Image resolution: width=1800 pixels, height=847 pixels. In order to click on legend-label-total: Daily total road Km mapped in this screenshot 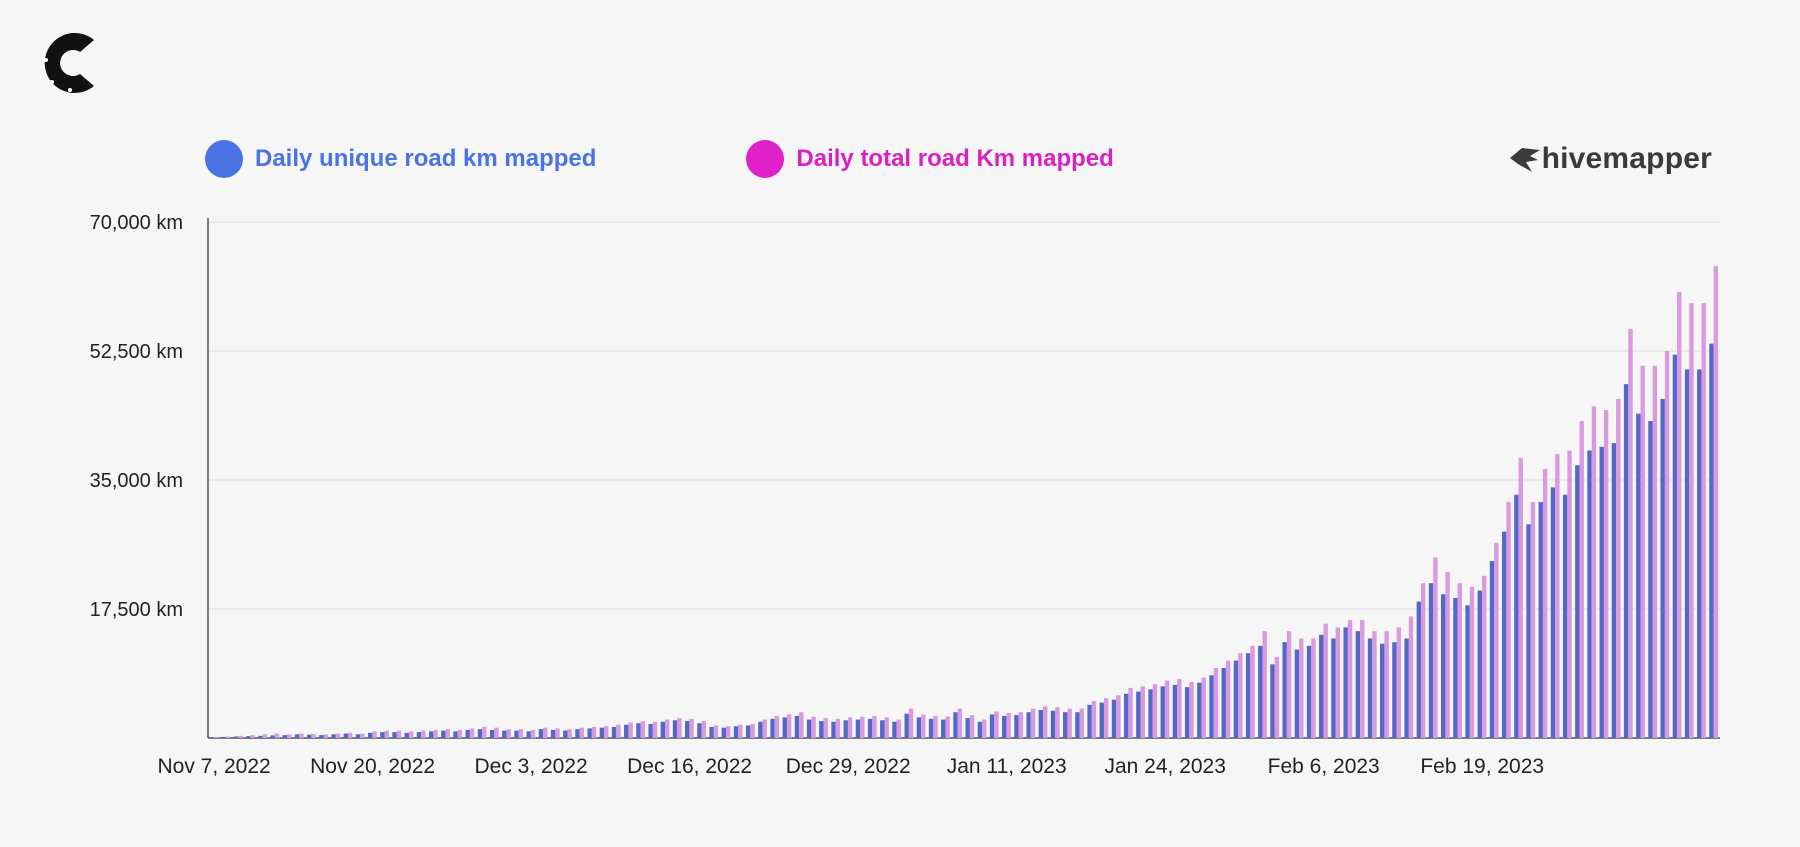, I will do `click(955, 158)`.